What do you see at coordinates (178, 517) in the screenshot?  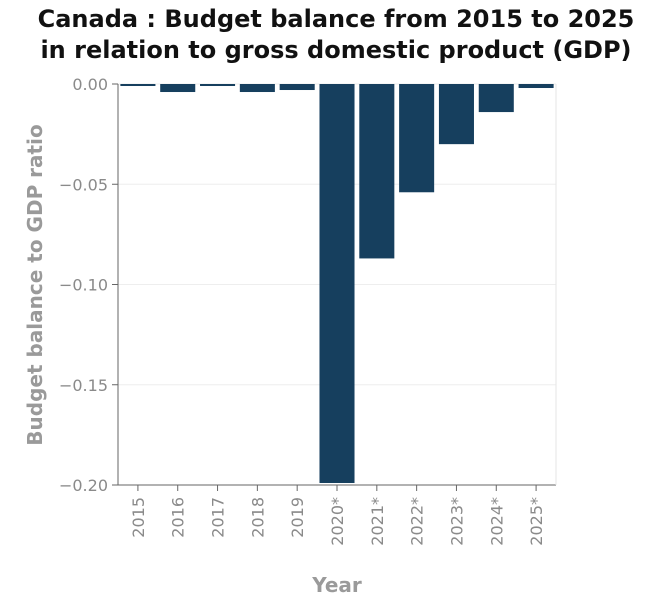 I see `x-tick-label: 2016` at bounding box center [178, 517].